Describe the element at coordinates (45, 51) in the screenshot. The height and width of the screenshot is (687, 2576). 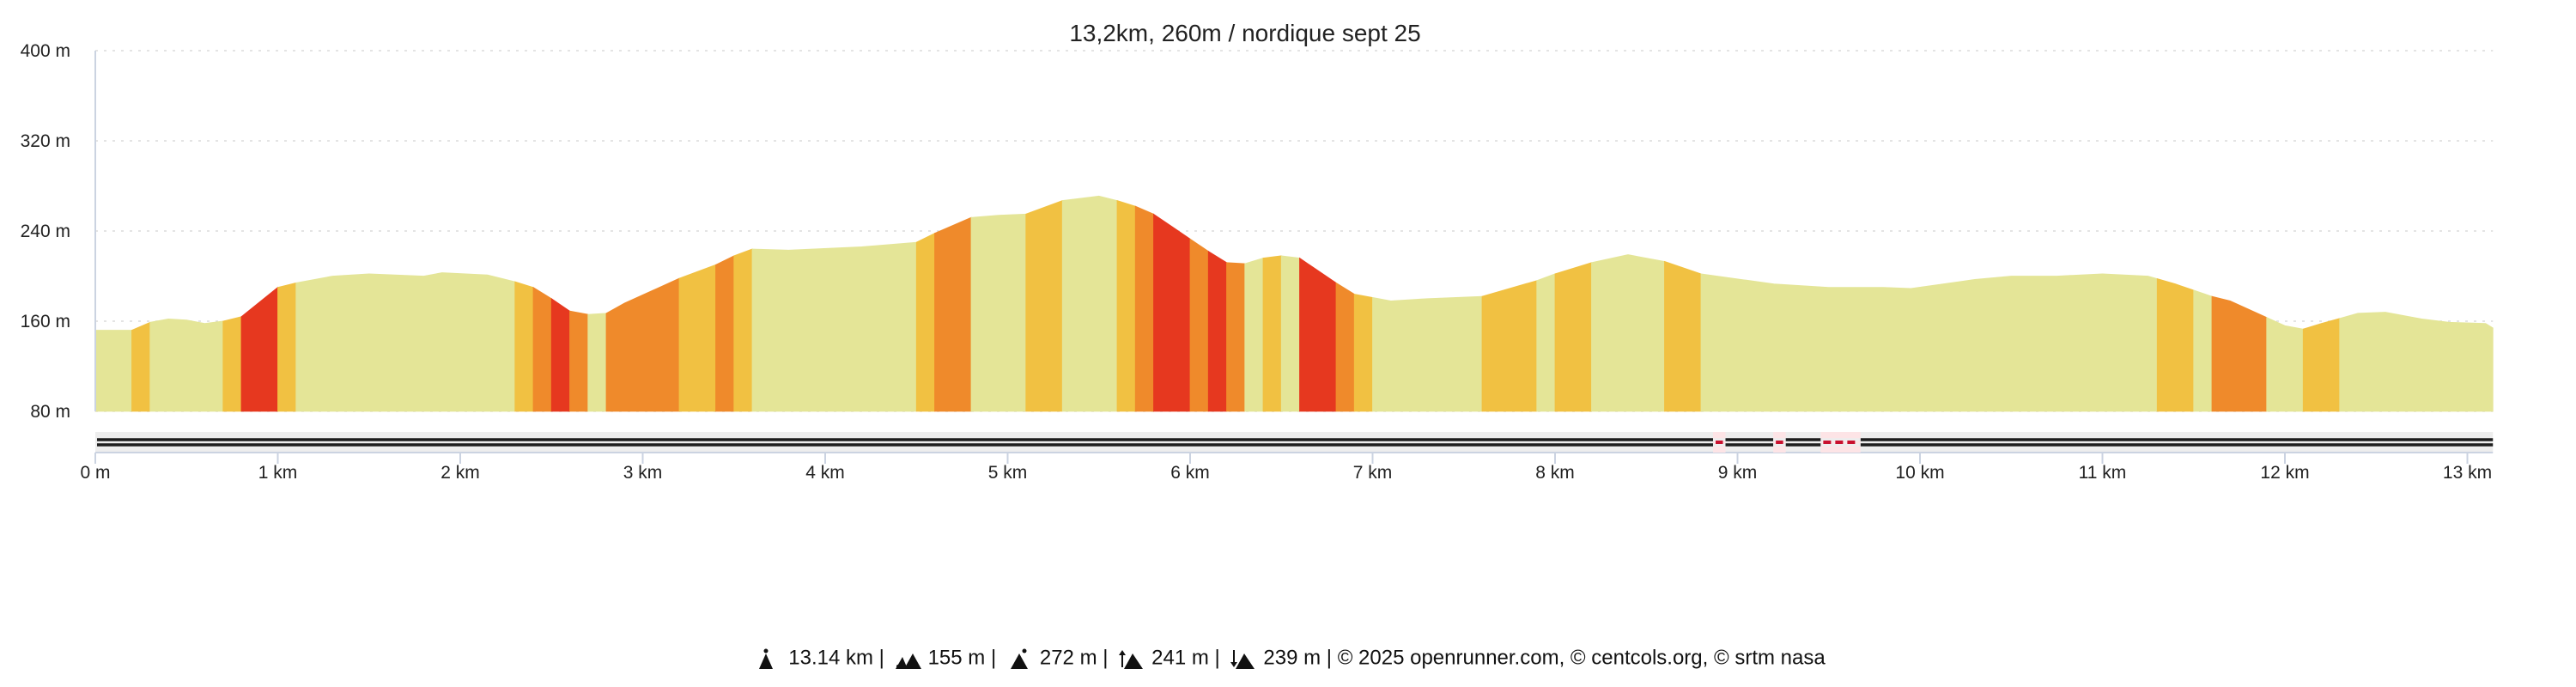
I see `y-tick-label: 400 m` at that location.